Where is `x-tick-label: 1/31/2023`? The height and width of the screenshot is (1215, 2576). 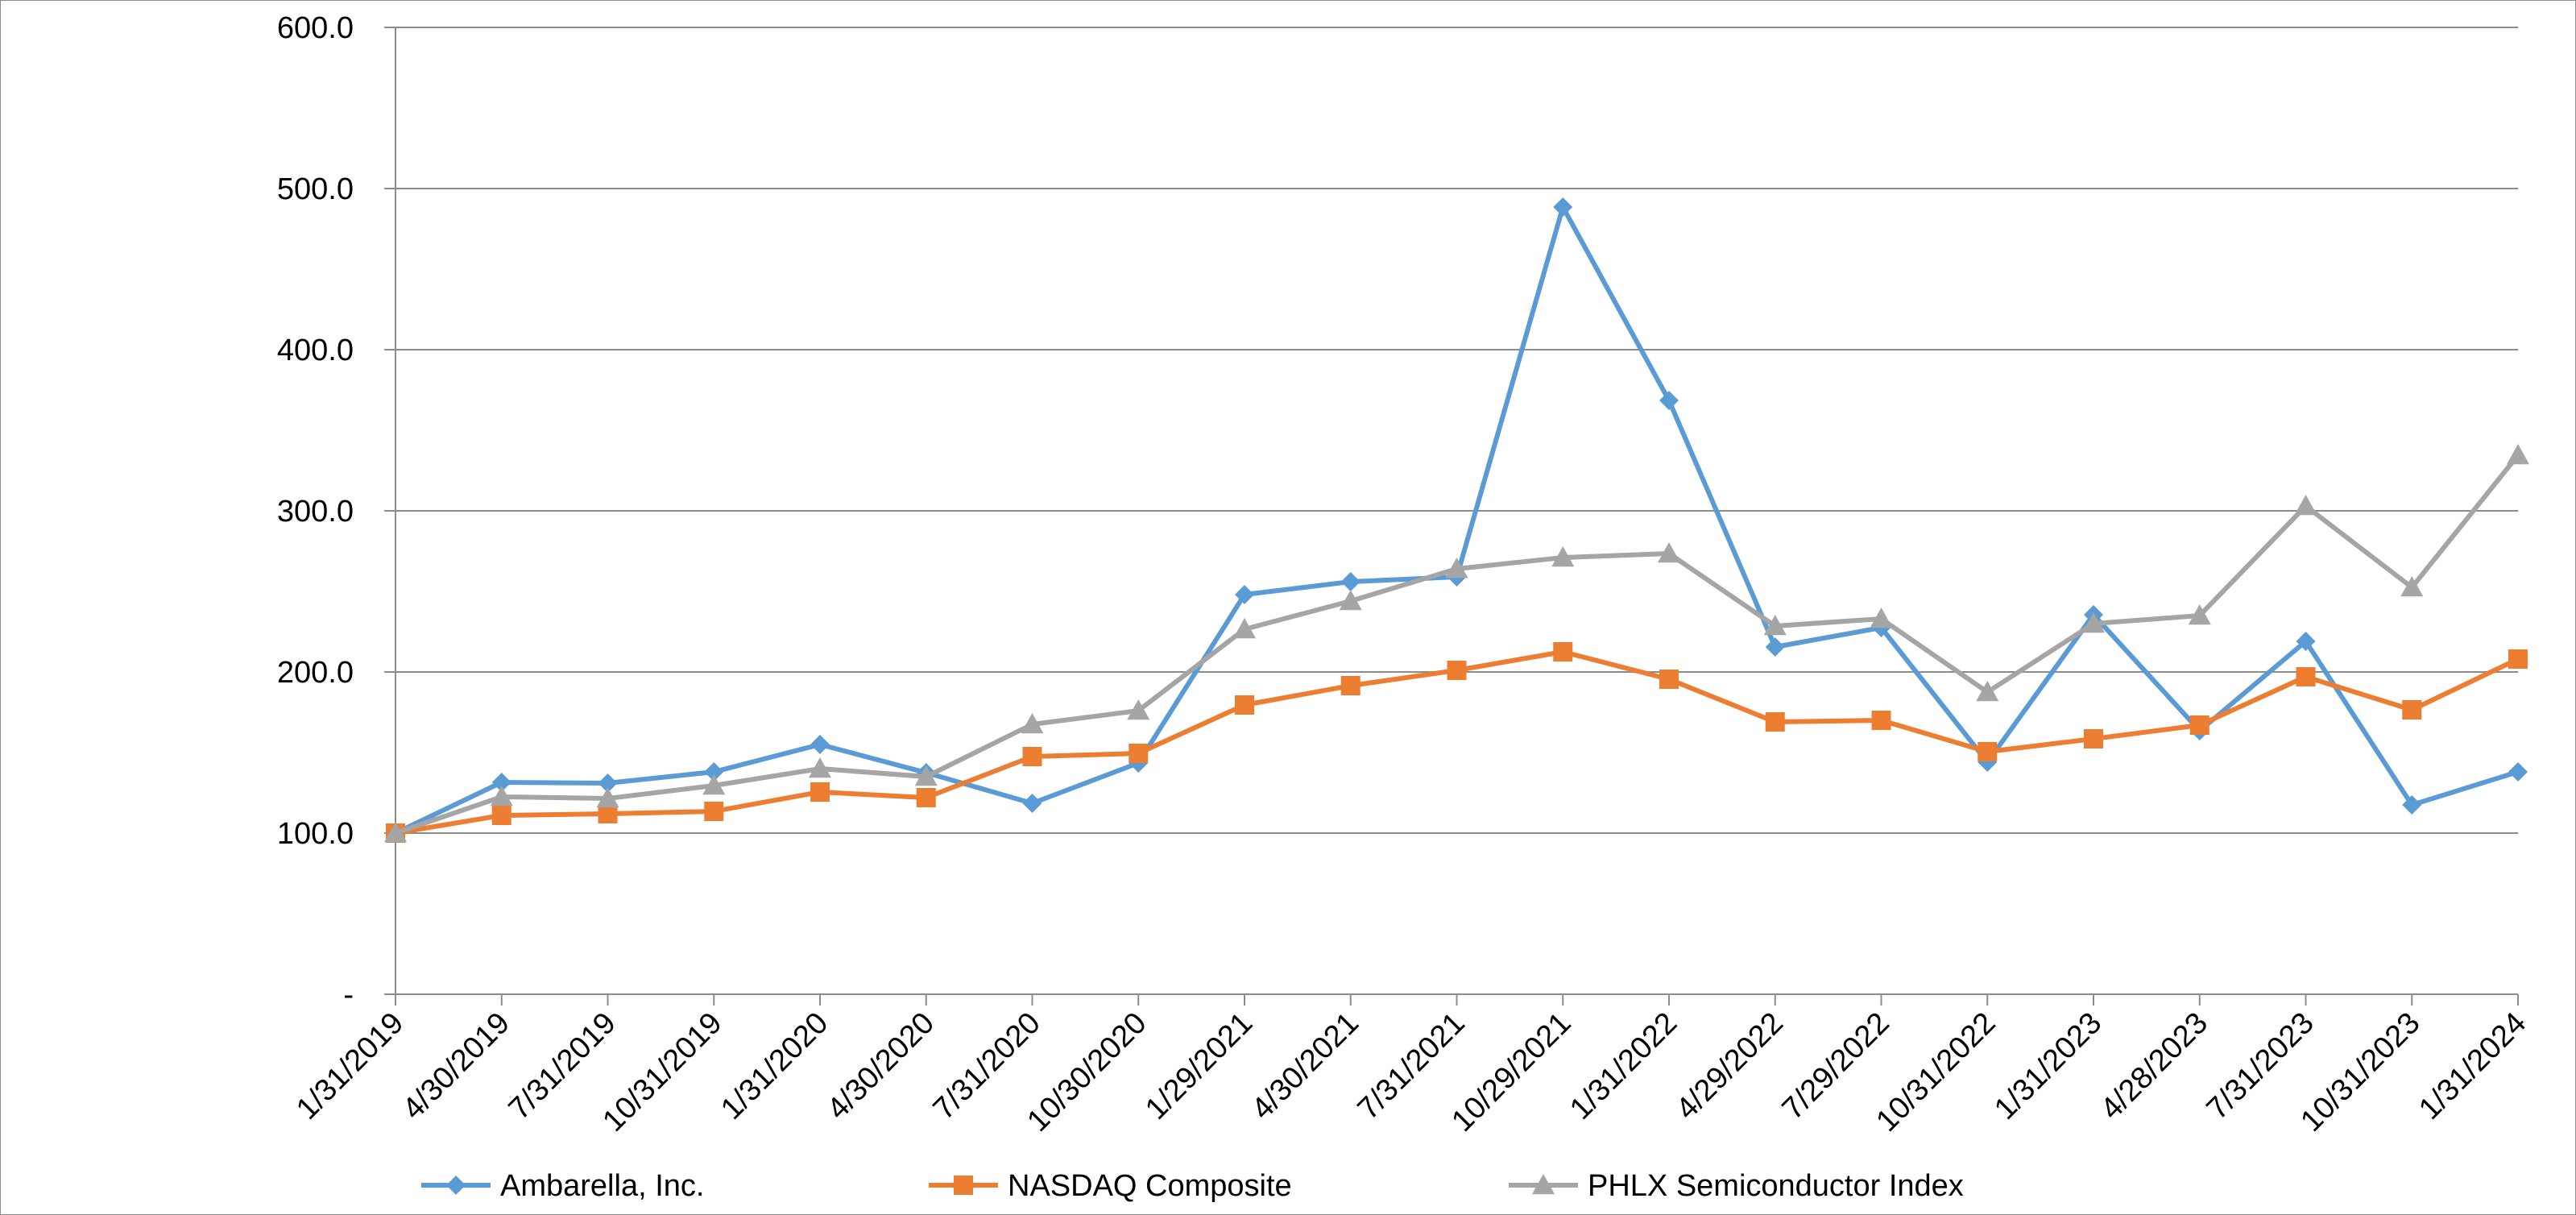 x-tick-label: 1/31/2023 is located at coordinates (2048, 1066).